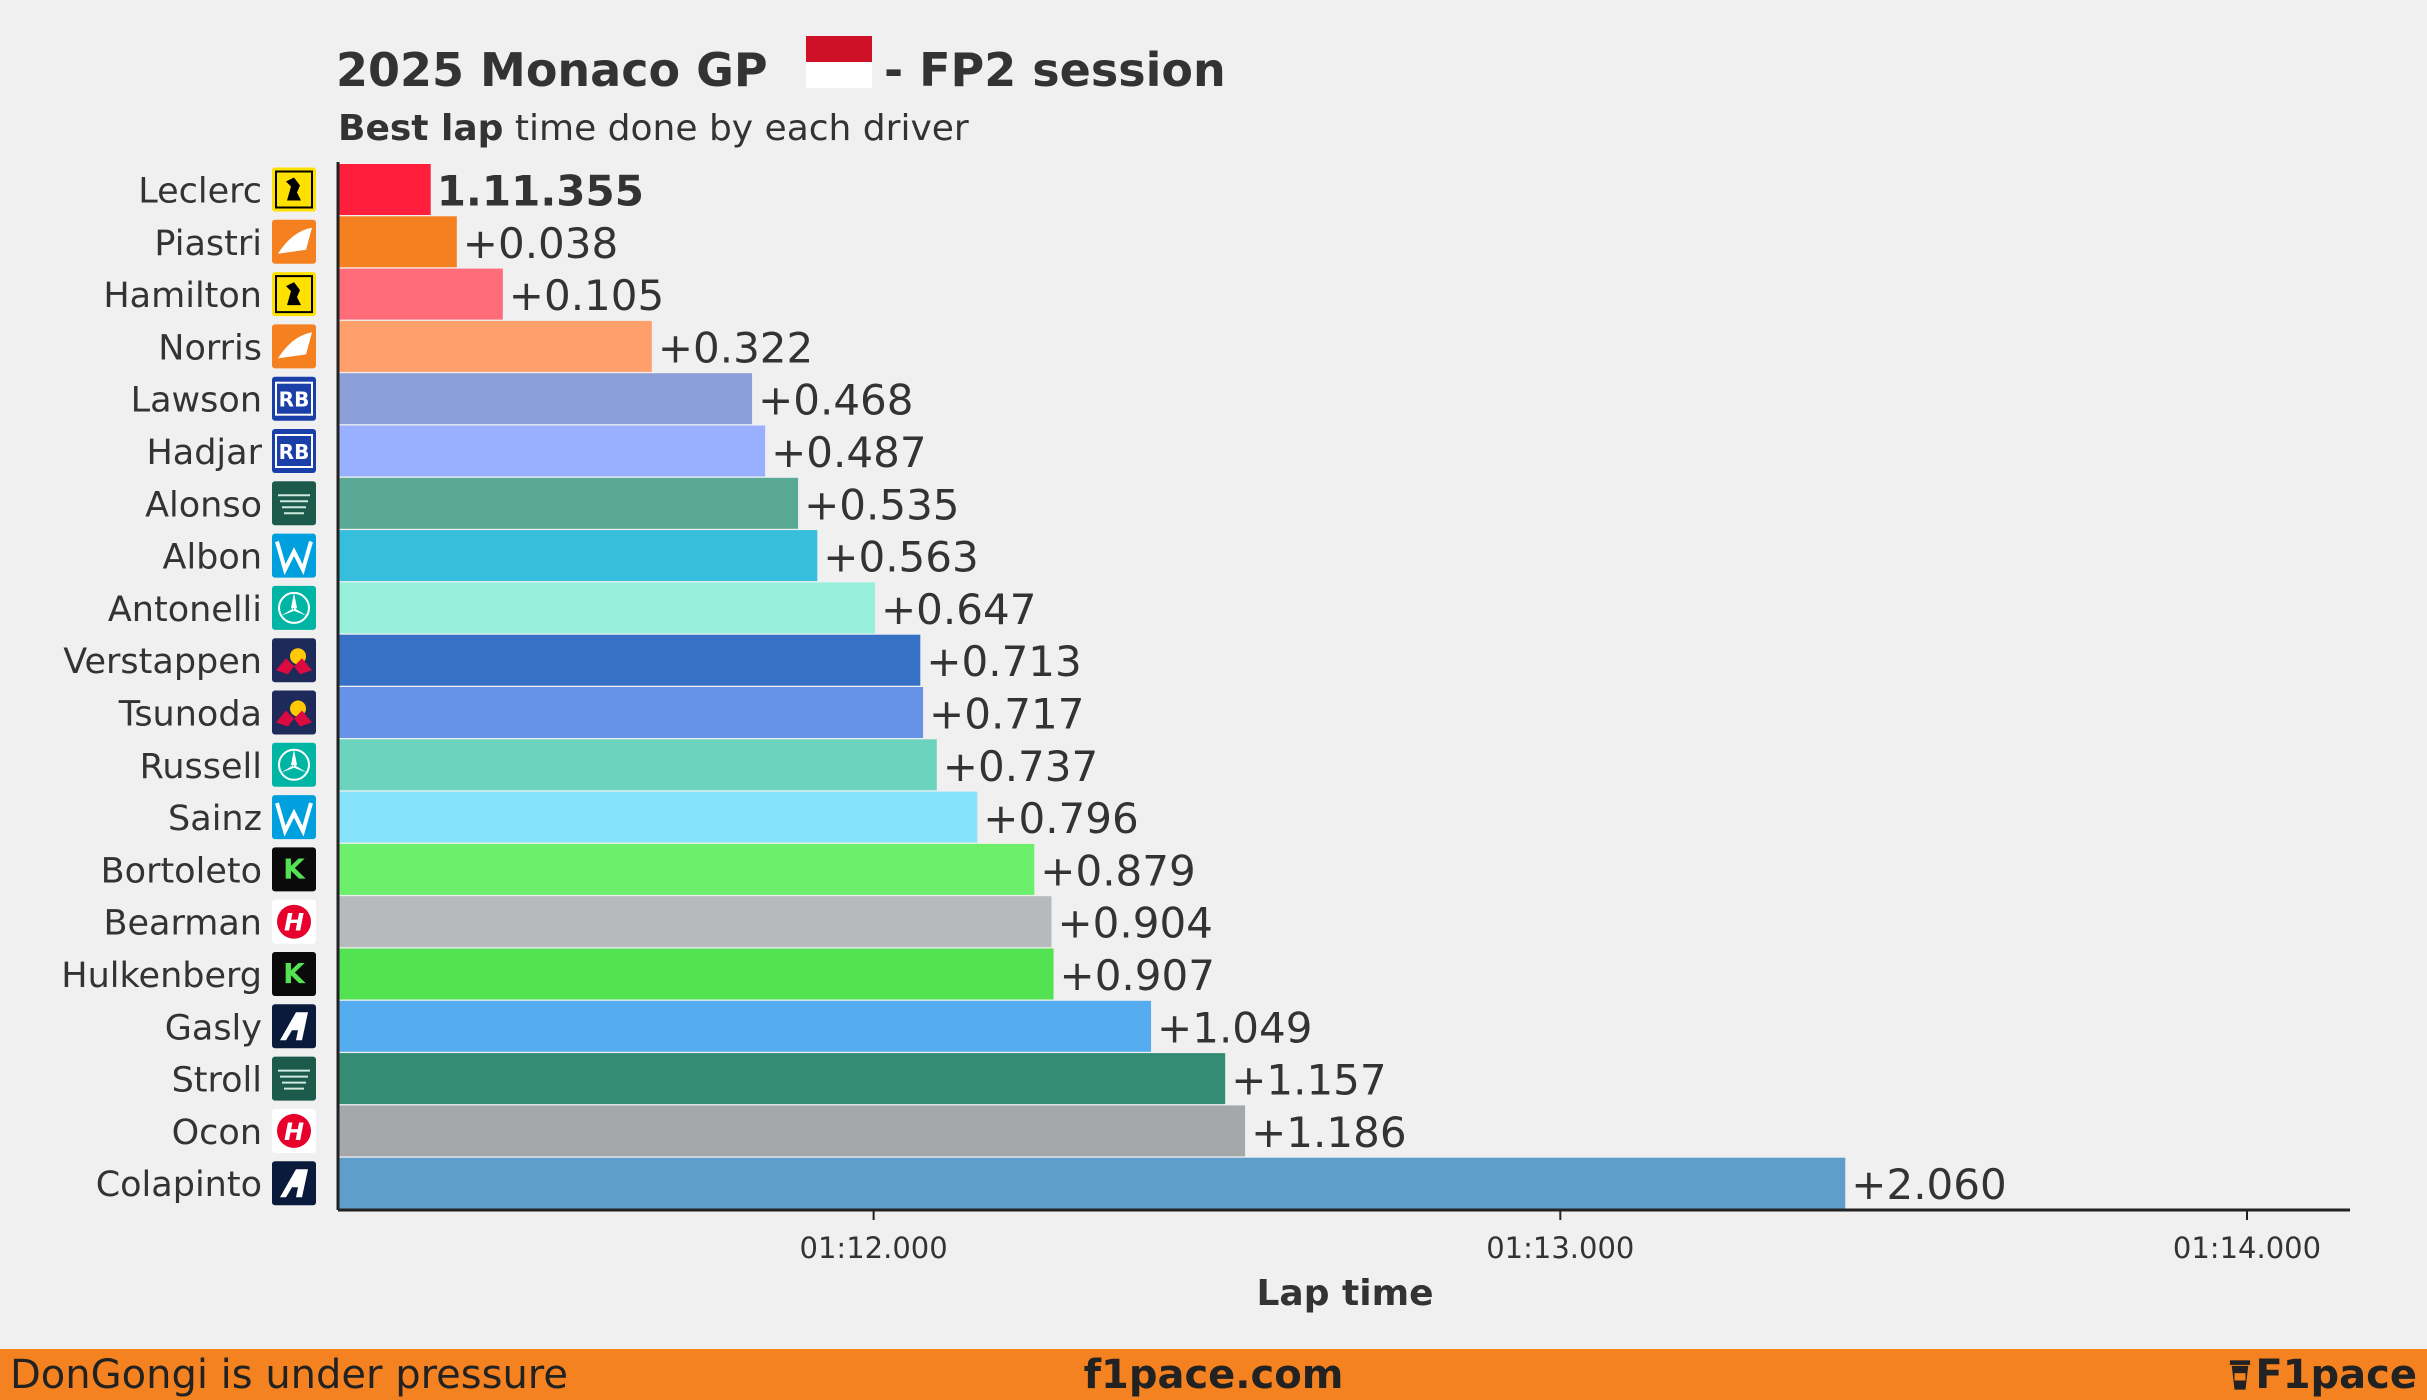  I want to click on bar-stroll, so click(782, 1079).